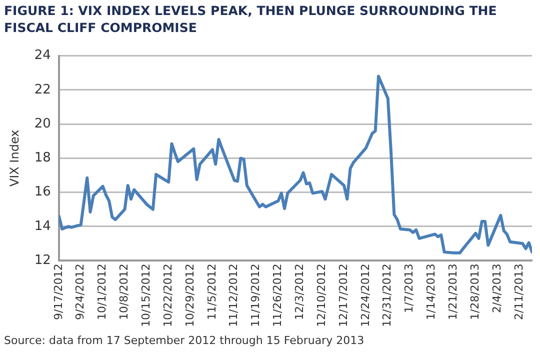 This screenshot has width=540, height=361. Describe the element at coordinates (453, 292) in the screenshot. I see `x-tick-label: 1/21/2013` at that location.